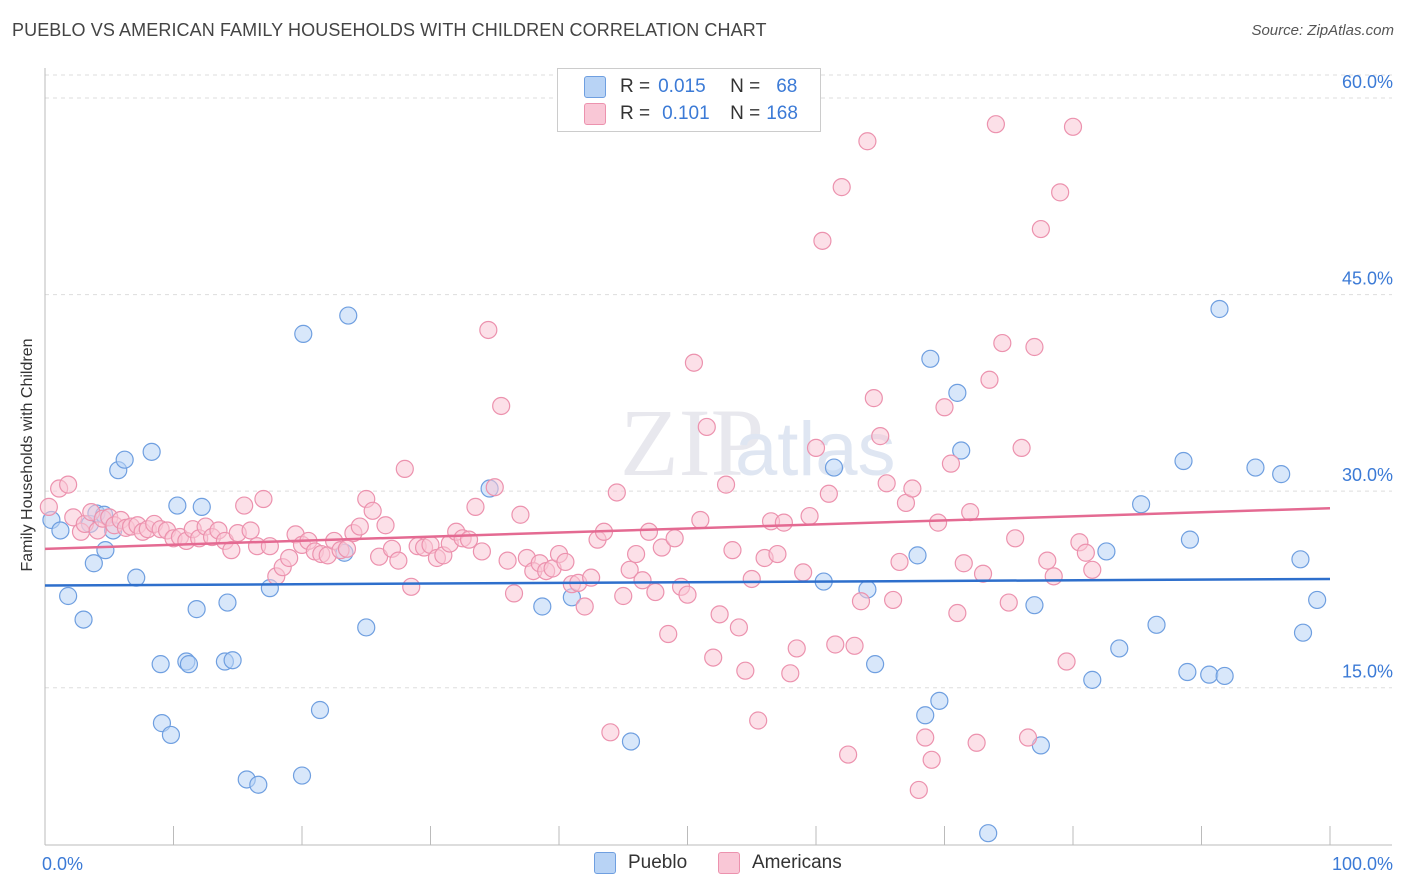 This screenshot has width=1406, height=892. What do you see at coordinates (703, 865) in the screenshot?
I see `bottom-legend: Pueblo Americans` at bounding box center [703, 865].